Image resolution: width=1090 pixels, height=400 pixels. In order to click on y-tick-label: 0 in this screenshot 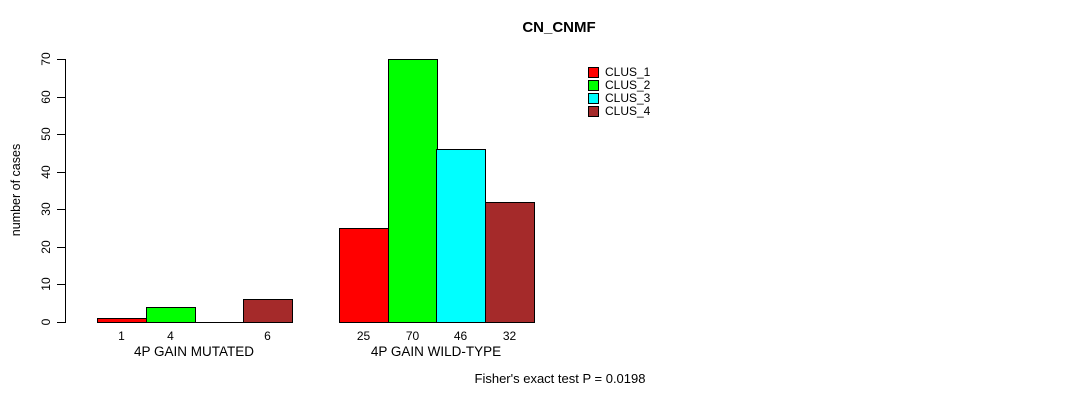, I will do `click(46, 322)`.